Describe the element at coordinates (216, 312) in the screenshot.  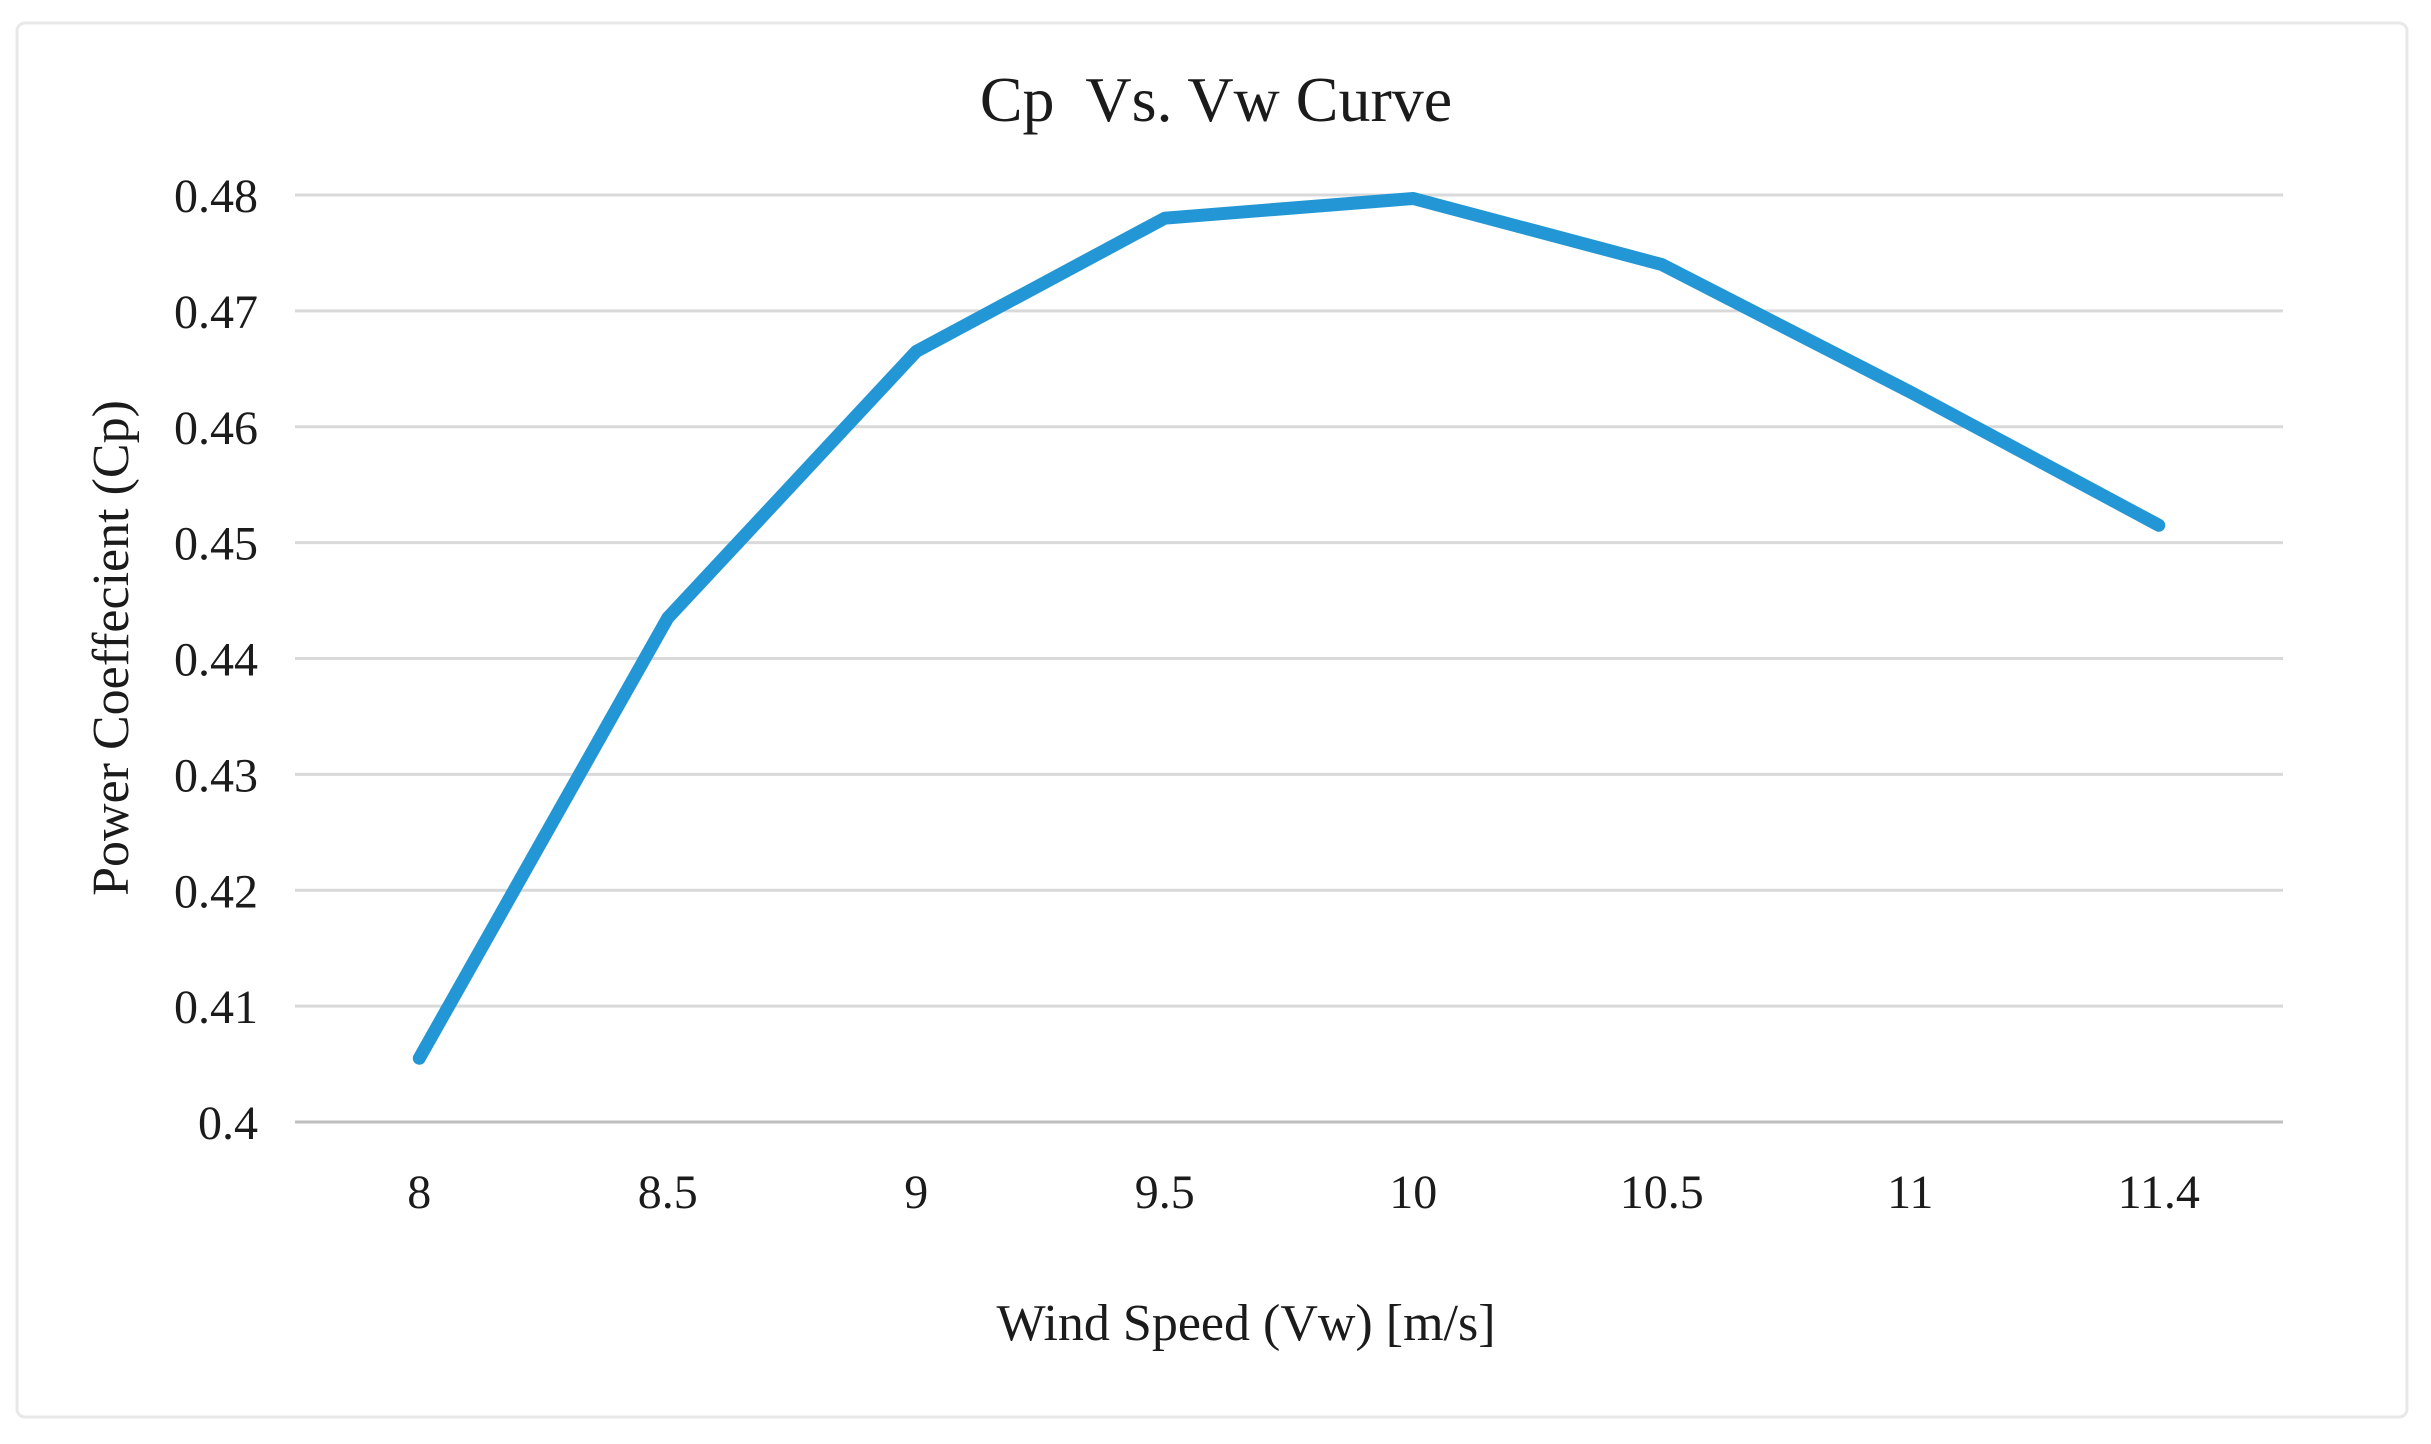
I see `y-tick-label: 0.47` at that location.